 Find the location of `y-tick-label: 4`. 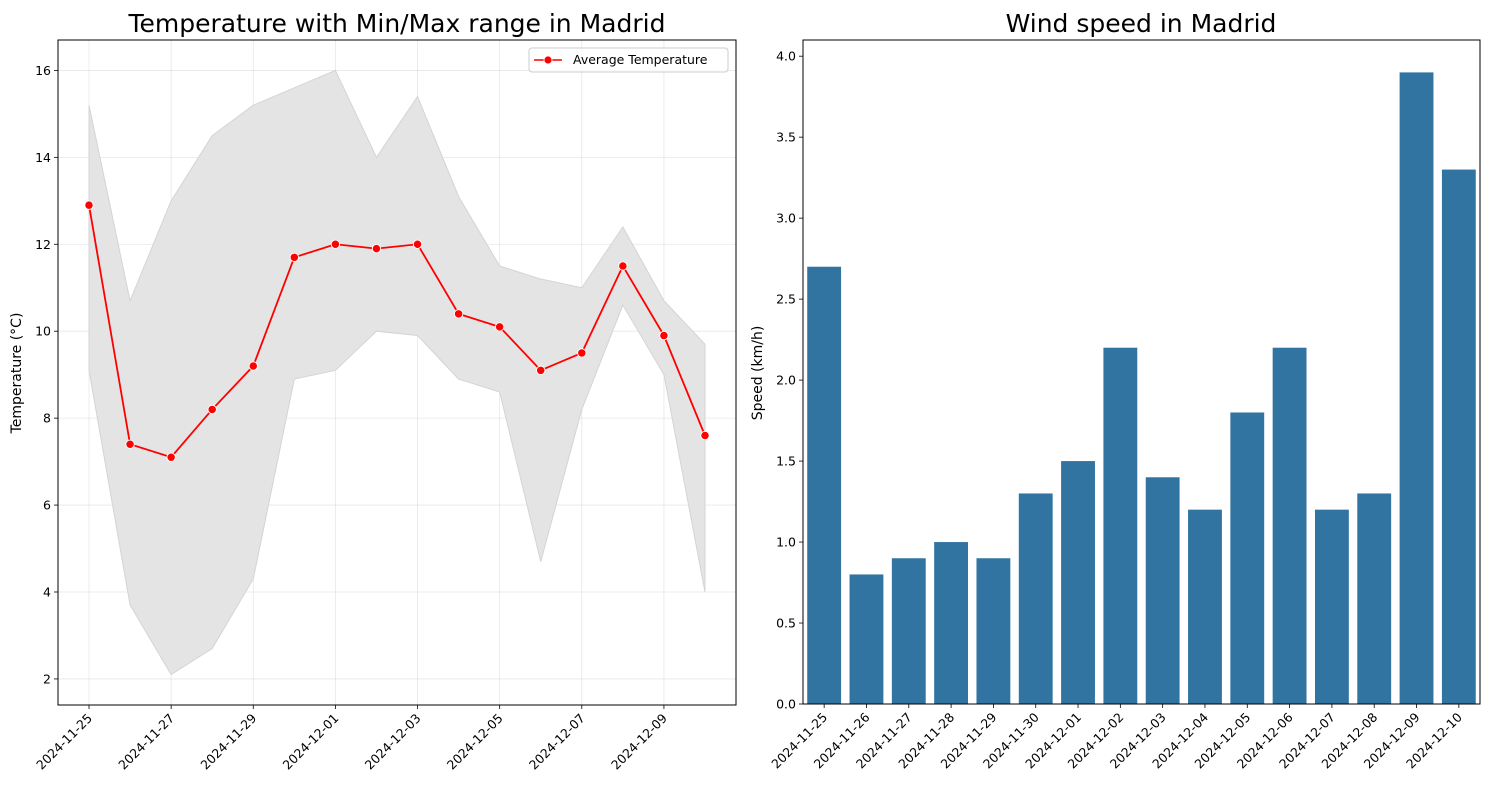

y-tick-label: 4 is located at coordinates (47, 591).